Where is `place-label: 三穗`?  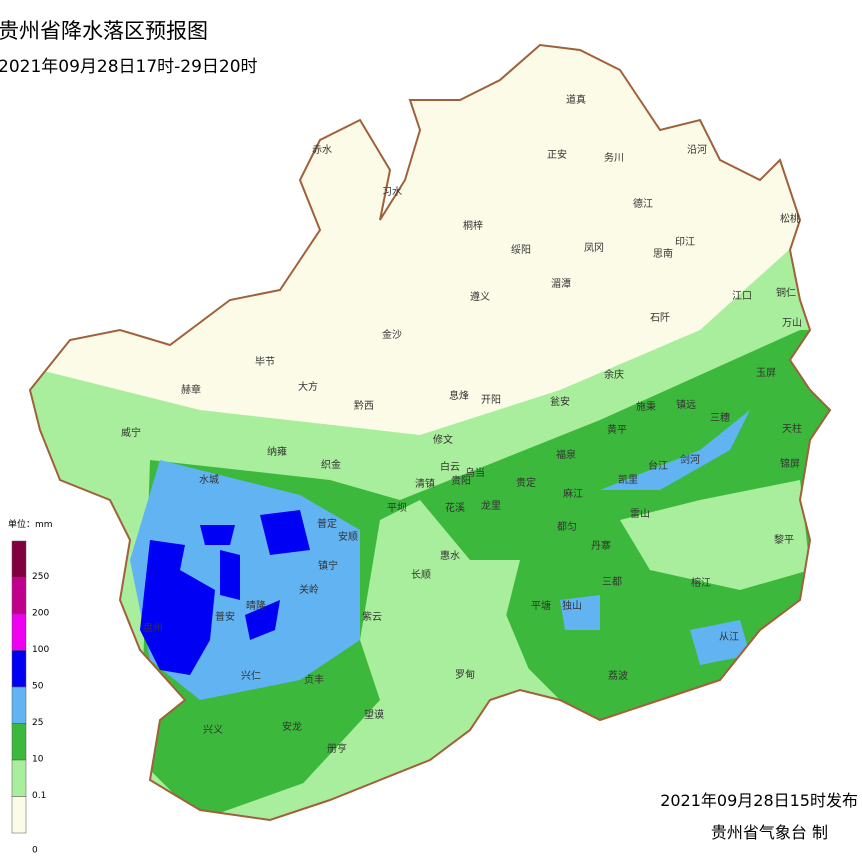
place-label: 三穗 is located at coordinates (720, 417).